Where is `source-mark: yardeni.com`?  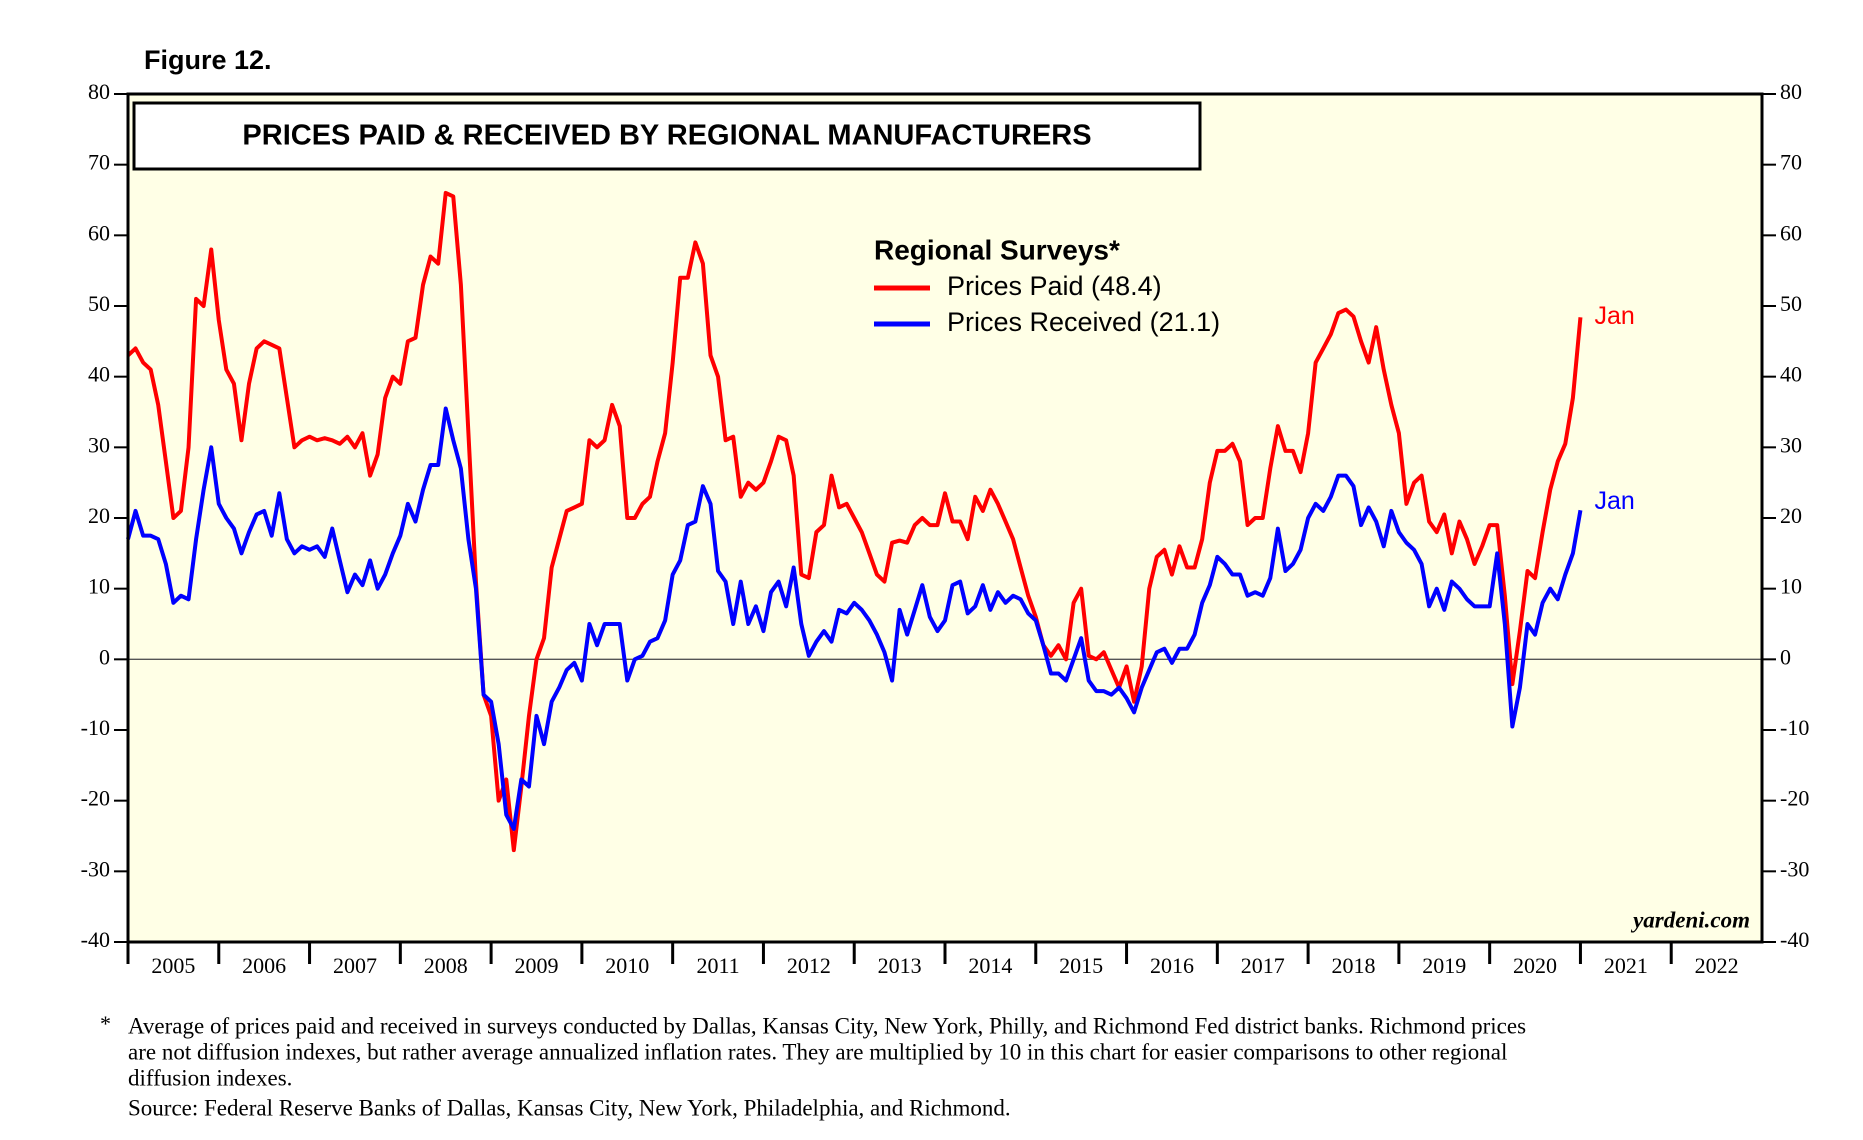
source-mark: yardeni.com is located at coordinates (1690, 919).